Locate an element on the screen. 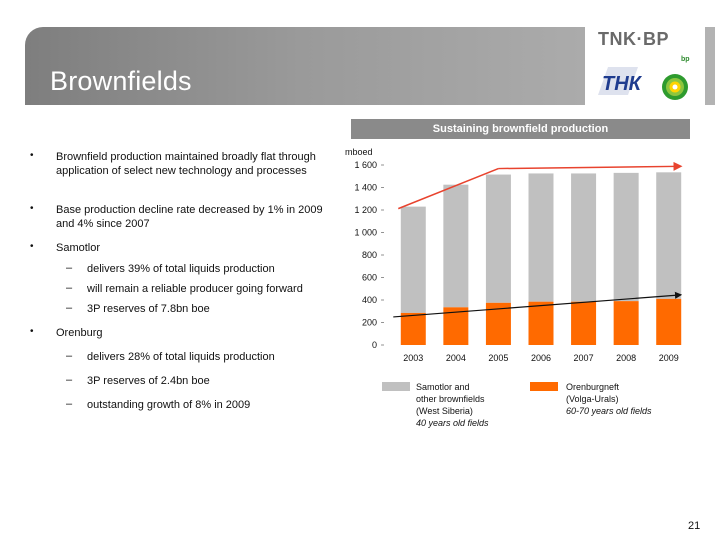 Image resolution: width=720 pixels, height=540 pixels. sub-bullet-text: outstanding growth of 8% in 2009 is located at coordinates (169, 405).